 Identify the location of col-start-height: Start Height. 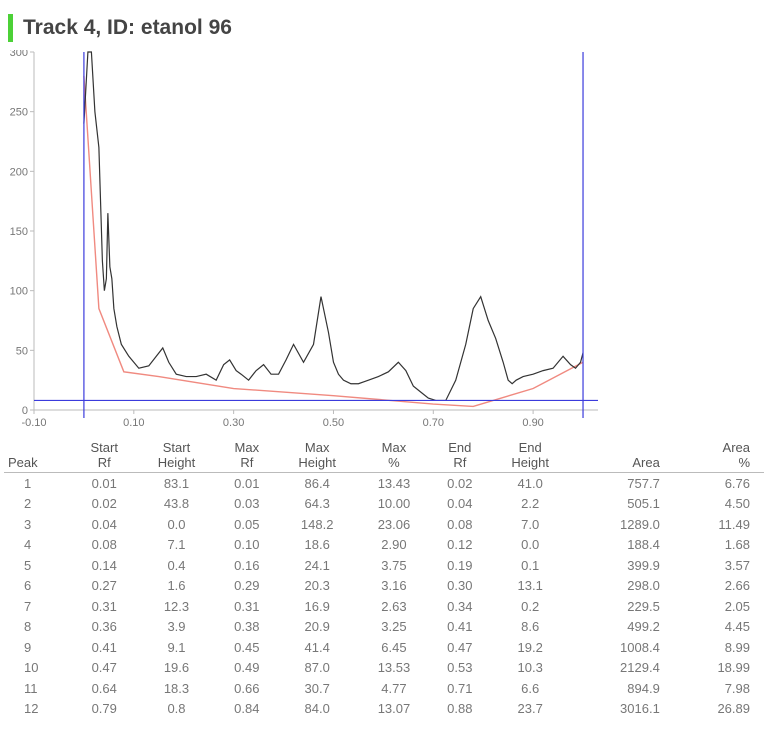
(176, 456).